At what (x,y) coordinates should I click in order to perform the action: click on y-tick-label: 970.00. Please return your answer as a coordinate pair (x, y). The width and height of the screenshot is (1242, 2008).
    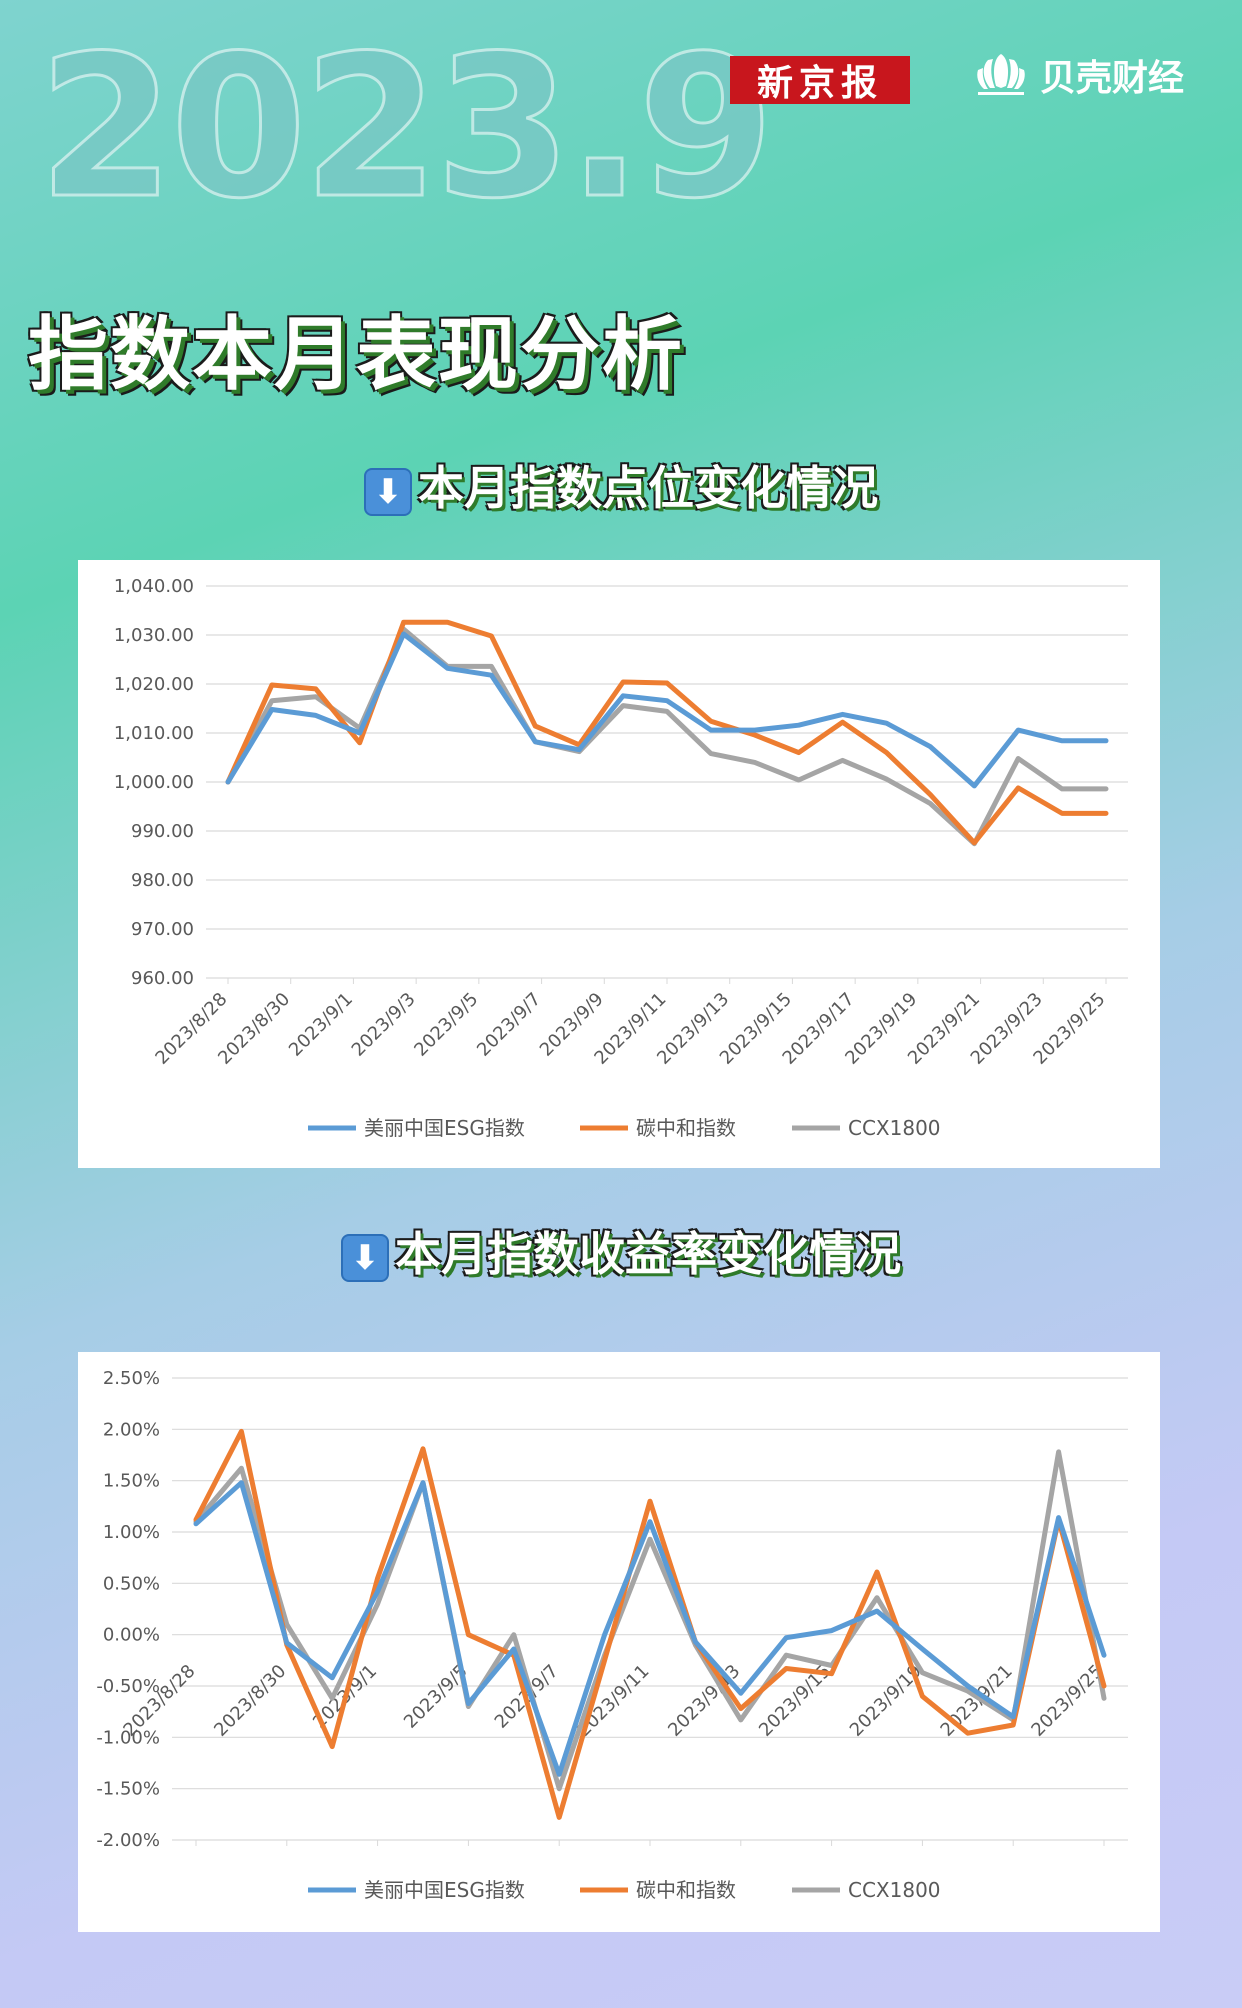
    Looking at the image, I should click on (162, 929).